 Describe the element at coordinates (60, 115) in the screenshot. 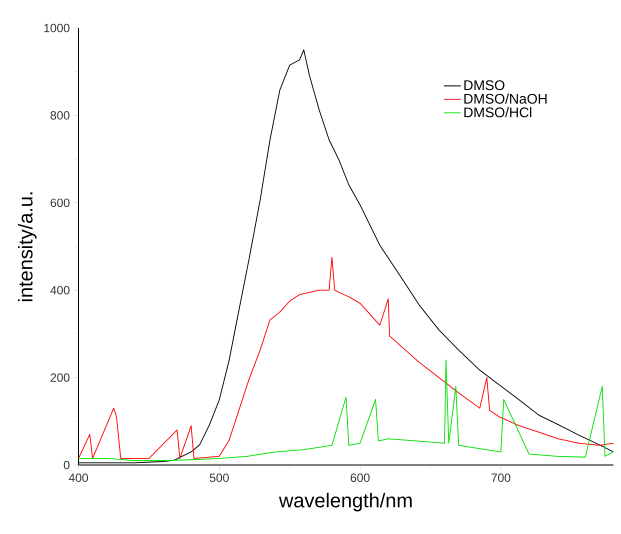

I see `y-tick-label: 800` at that location.